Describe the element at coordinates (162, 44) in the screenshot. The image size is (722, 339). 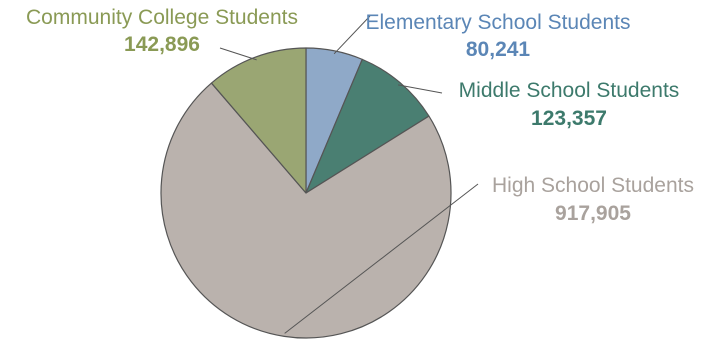
I see `value-community-college: 142,896` at that location.